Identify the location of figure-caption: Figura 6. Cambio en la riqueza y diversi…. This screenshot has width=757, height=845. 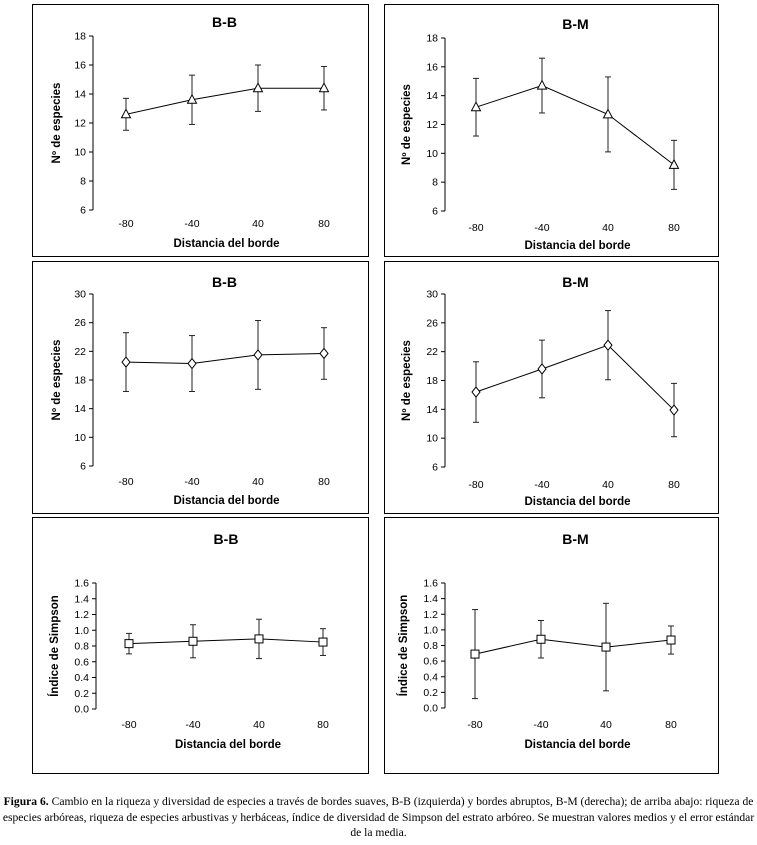
(378, 817).